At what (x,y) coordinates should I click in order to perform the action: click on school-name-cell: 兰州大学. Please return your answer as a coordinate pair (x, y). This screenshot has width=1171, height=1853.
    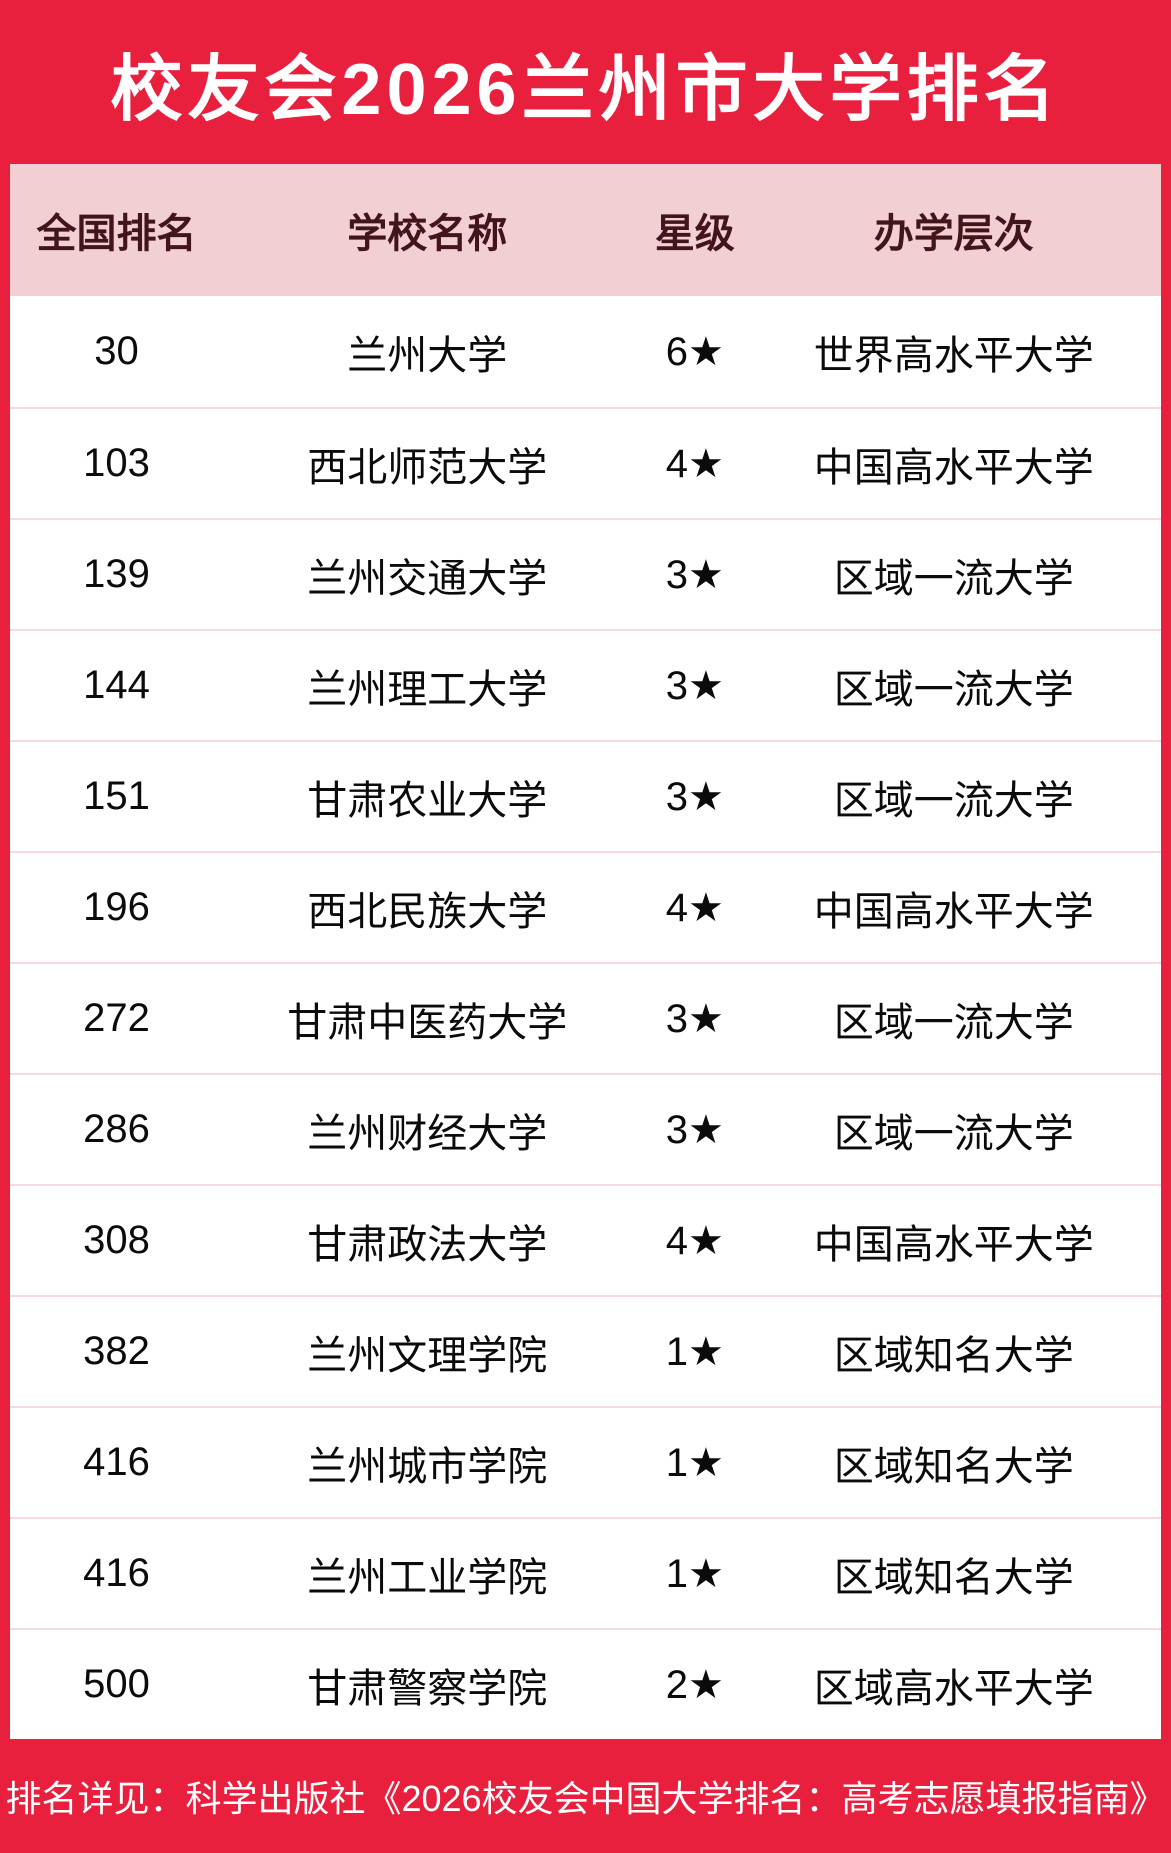
    Looking at the image, I should click on (427, 355).